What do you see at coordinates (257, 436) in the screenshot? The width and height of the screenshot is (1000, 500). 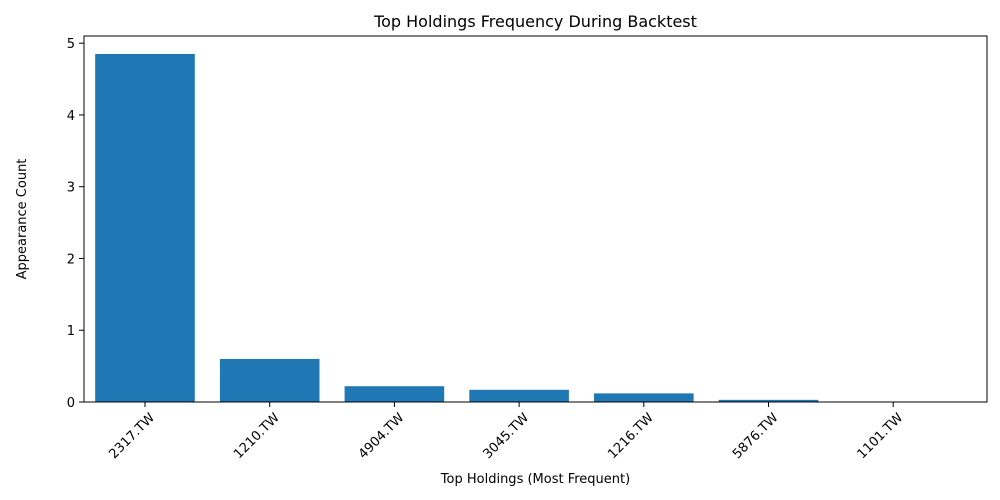 I see `x-tick-label: 1210.TW` at bounding box center [257, 436].